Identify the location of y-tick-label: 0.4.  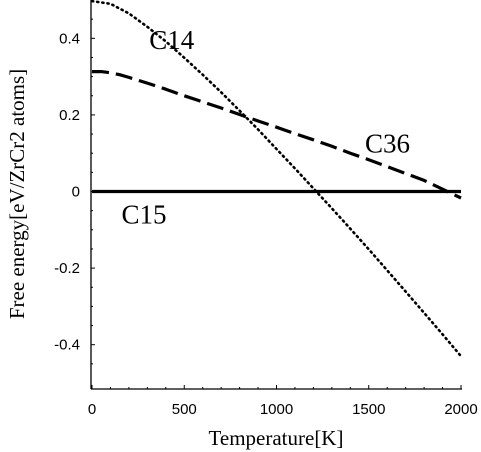
(69, 38).